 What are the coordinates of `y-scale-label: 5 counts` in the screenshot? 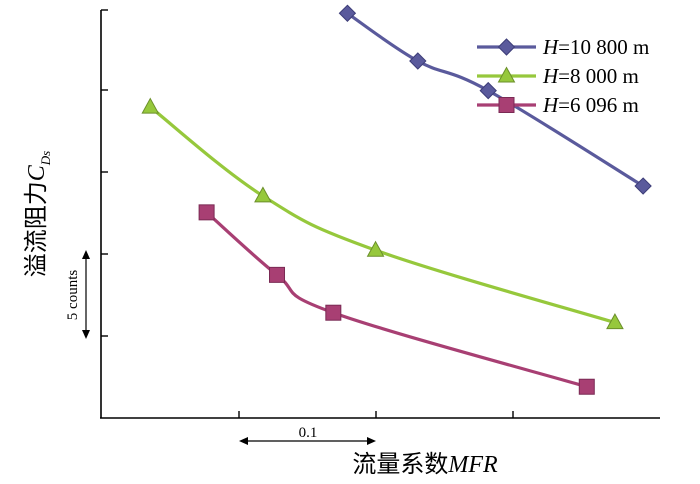 It's located at (73, 295).